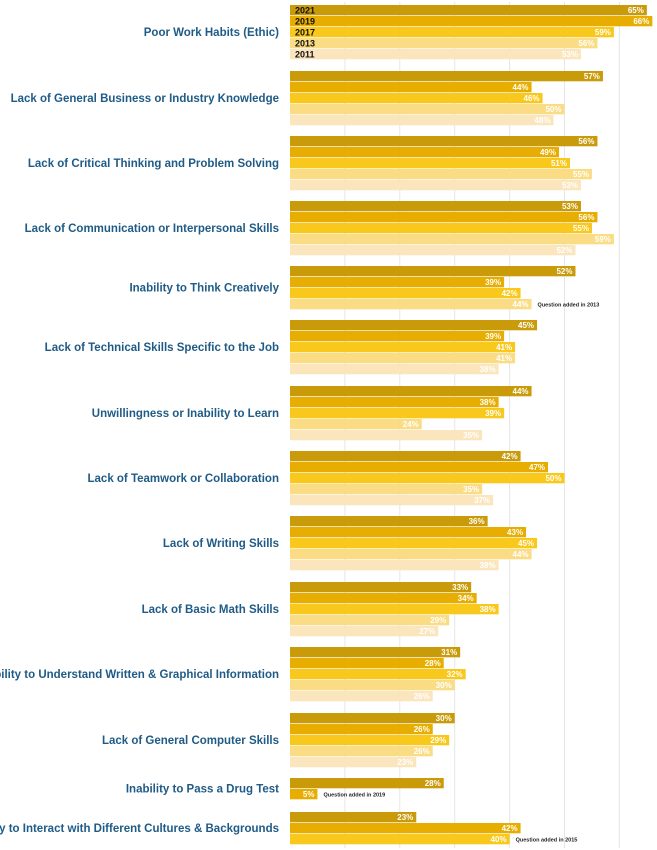 The image size is (657, 850). Describe the element at coordinates (305, 32) in the screenshot. I see `legend-2017: 2017` at that location.